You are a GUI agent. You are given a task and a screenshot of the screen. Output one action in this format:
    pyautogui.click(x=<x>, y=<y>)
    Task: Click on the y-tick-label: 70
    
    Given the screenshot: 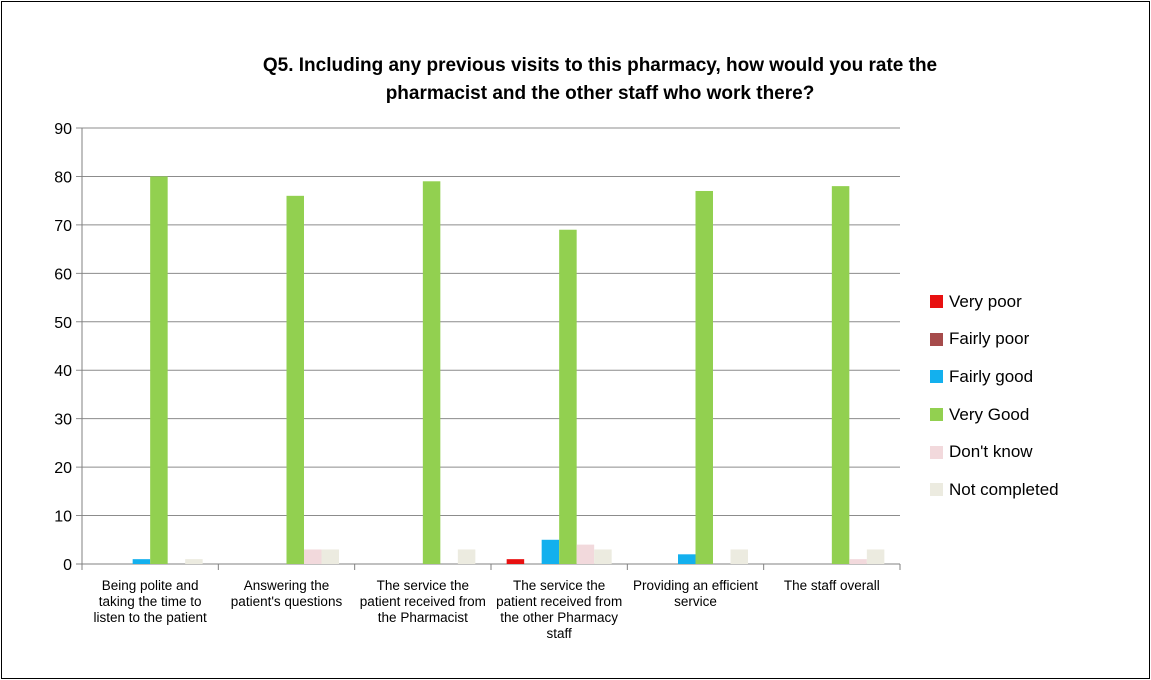 What is the action you would take?
    pyautogui.click(x=63, y=226)
    